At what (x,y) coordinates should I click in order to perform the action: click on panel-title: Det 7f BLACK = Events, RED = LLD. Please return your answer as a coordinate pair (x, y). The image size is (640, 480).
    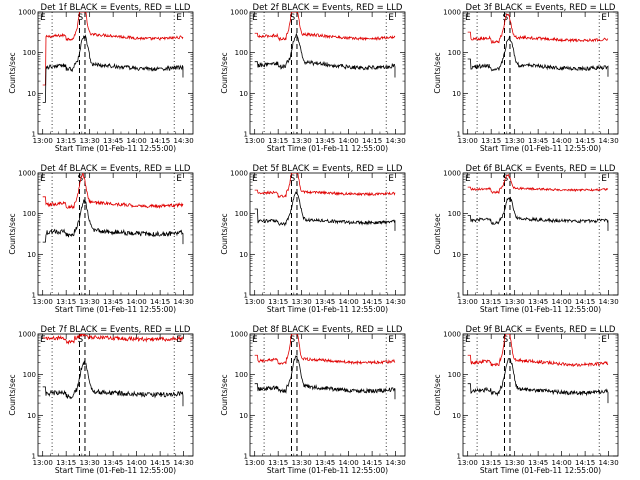
    Looking at the image, I should click on (116, 330).